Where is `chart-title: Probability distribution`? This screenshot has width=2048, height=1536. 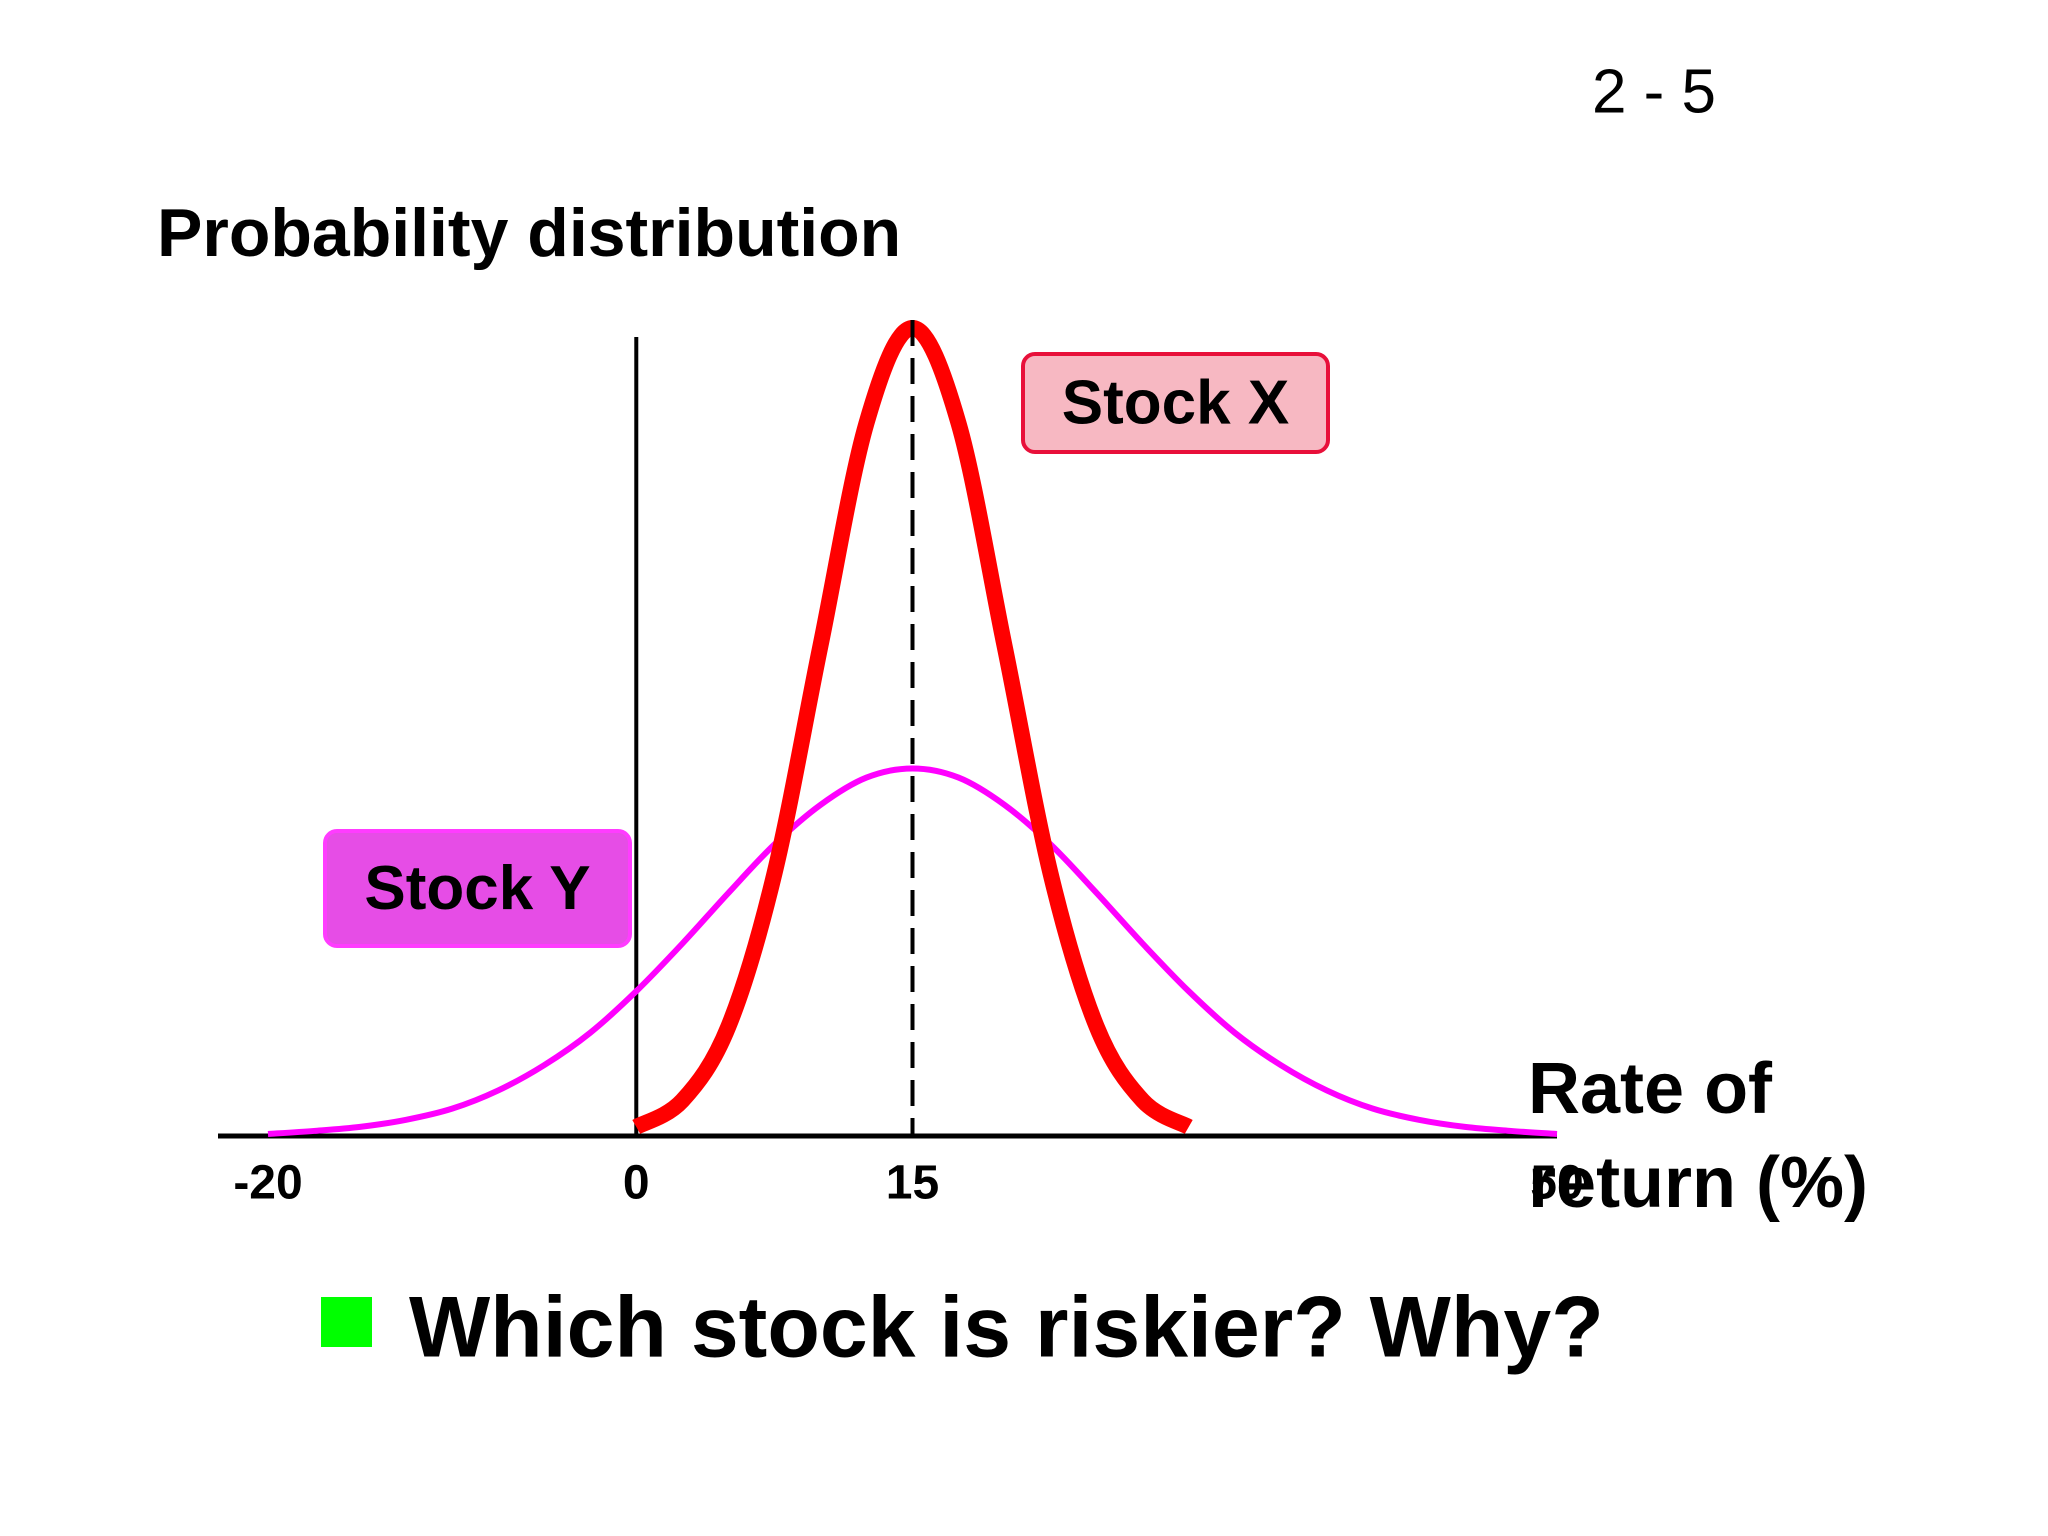 chart-title: Probability distribution is located at coordinates (529, 233).